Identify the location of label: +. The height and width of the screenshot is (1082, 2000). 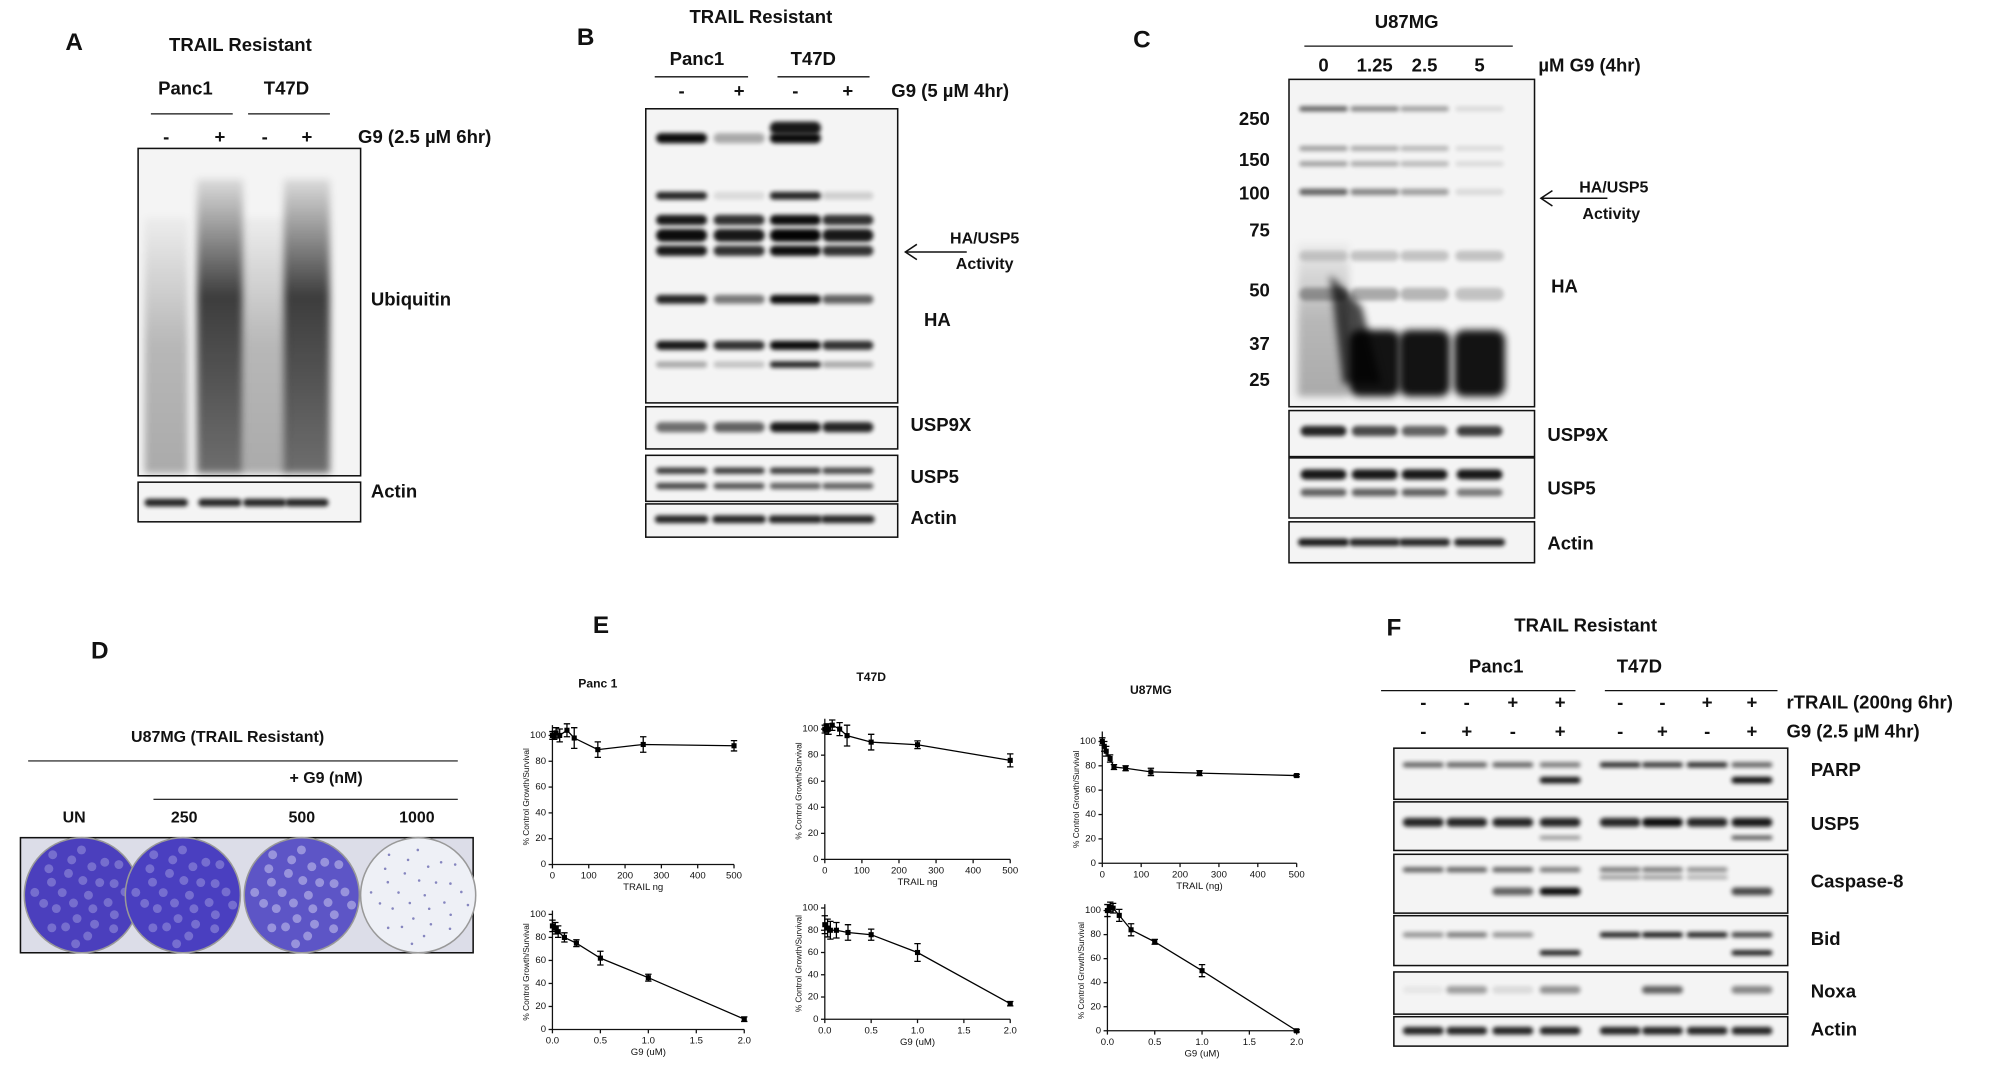
(1707, 701).